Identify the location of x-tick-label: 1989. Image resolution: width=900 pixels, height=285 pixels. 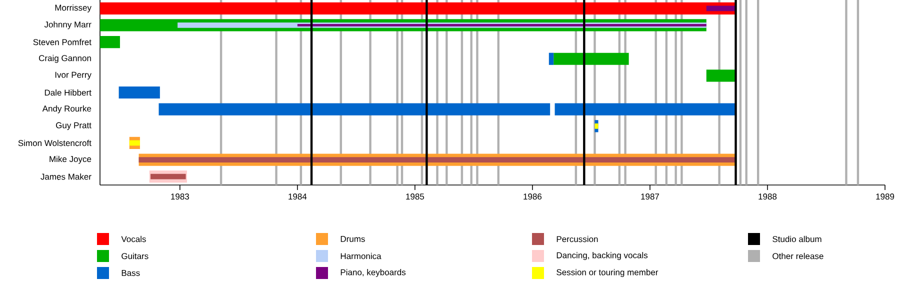
(885, 197).